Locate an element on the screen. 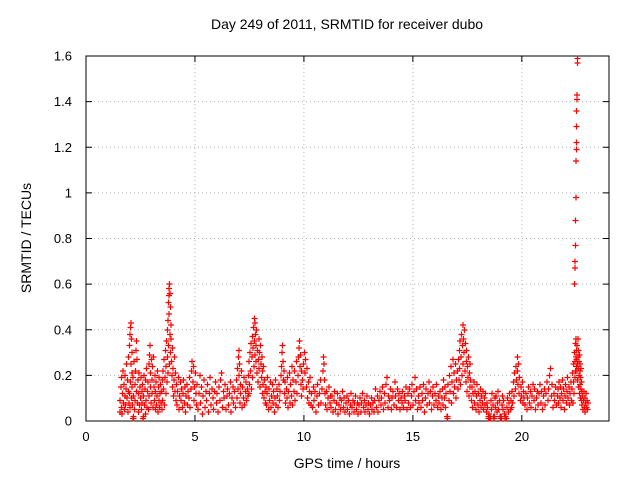 This screenshot has width=640, height=480. x-tick-label: 5 is located at coordinates (194, 436).